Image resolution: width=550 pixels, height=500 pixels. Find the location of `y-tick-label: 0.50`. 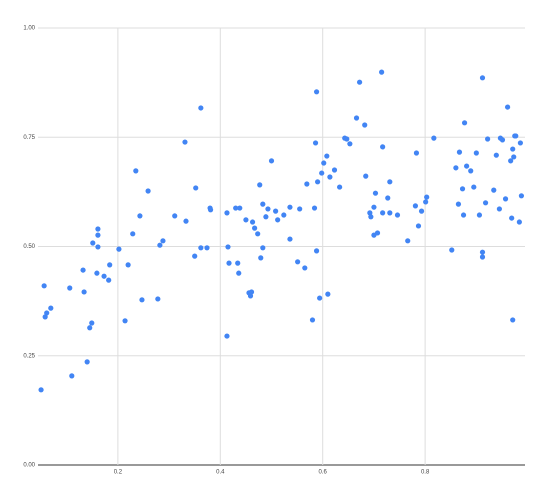

y-tick-label: 0.50 is located at coordinates (29, 247).